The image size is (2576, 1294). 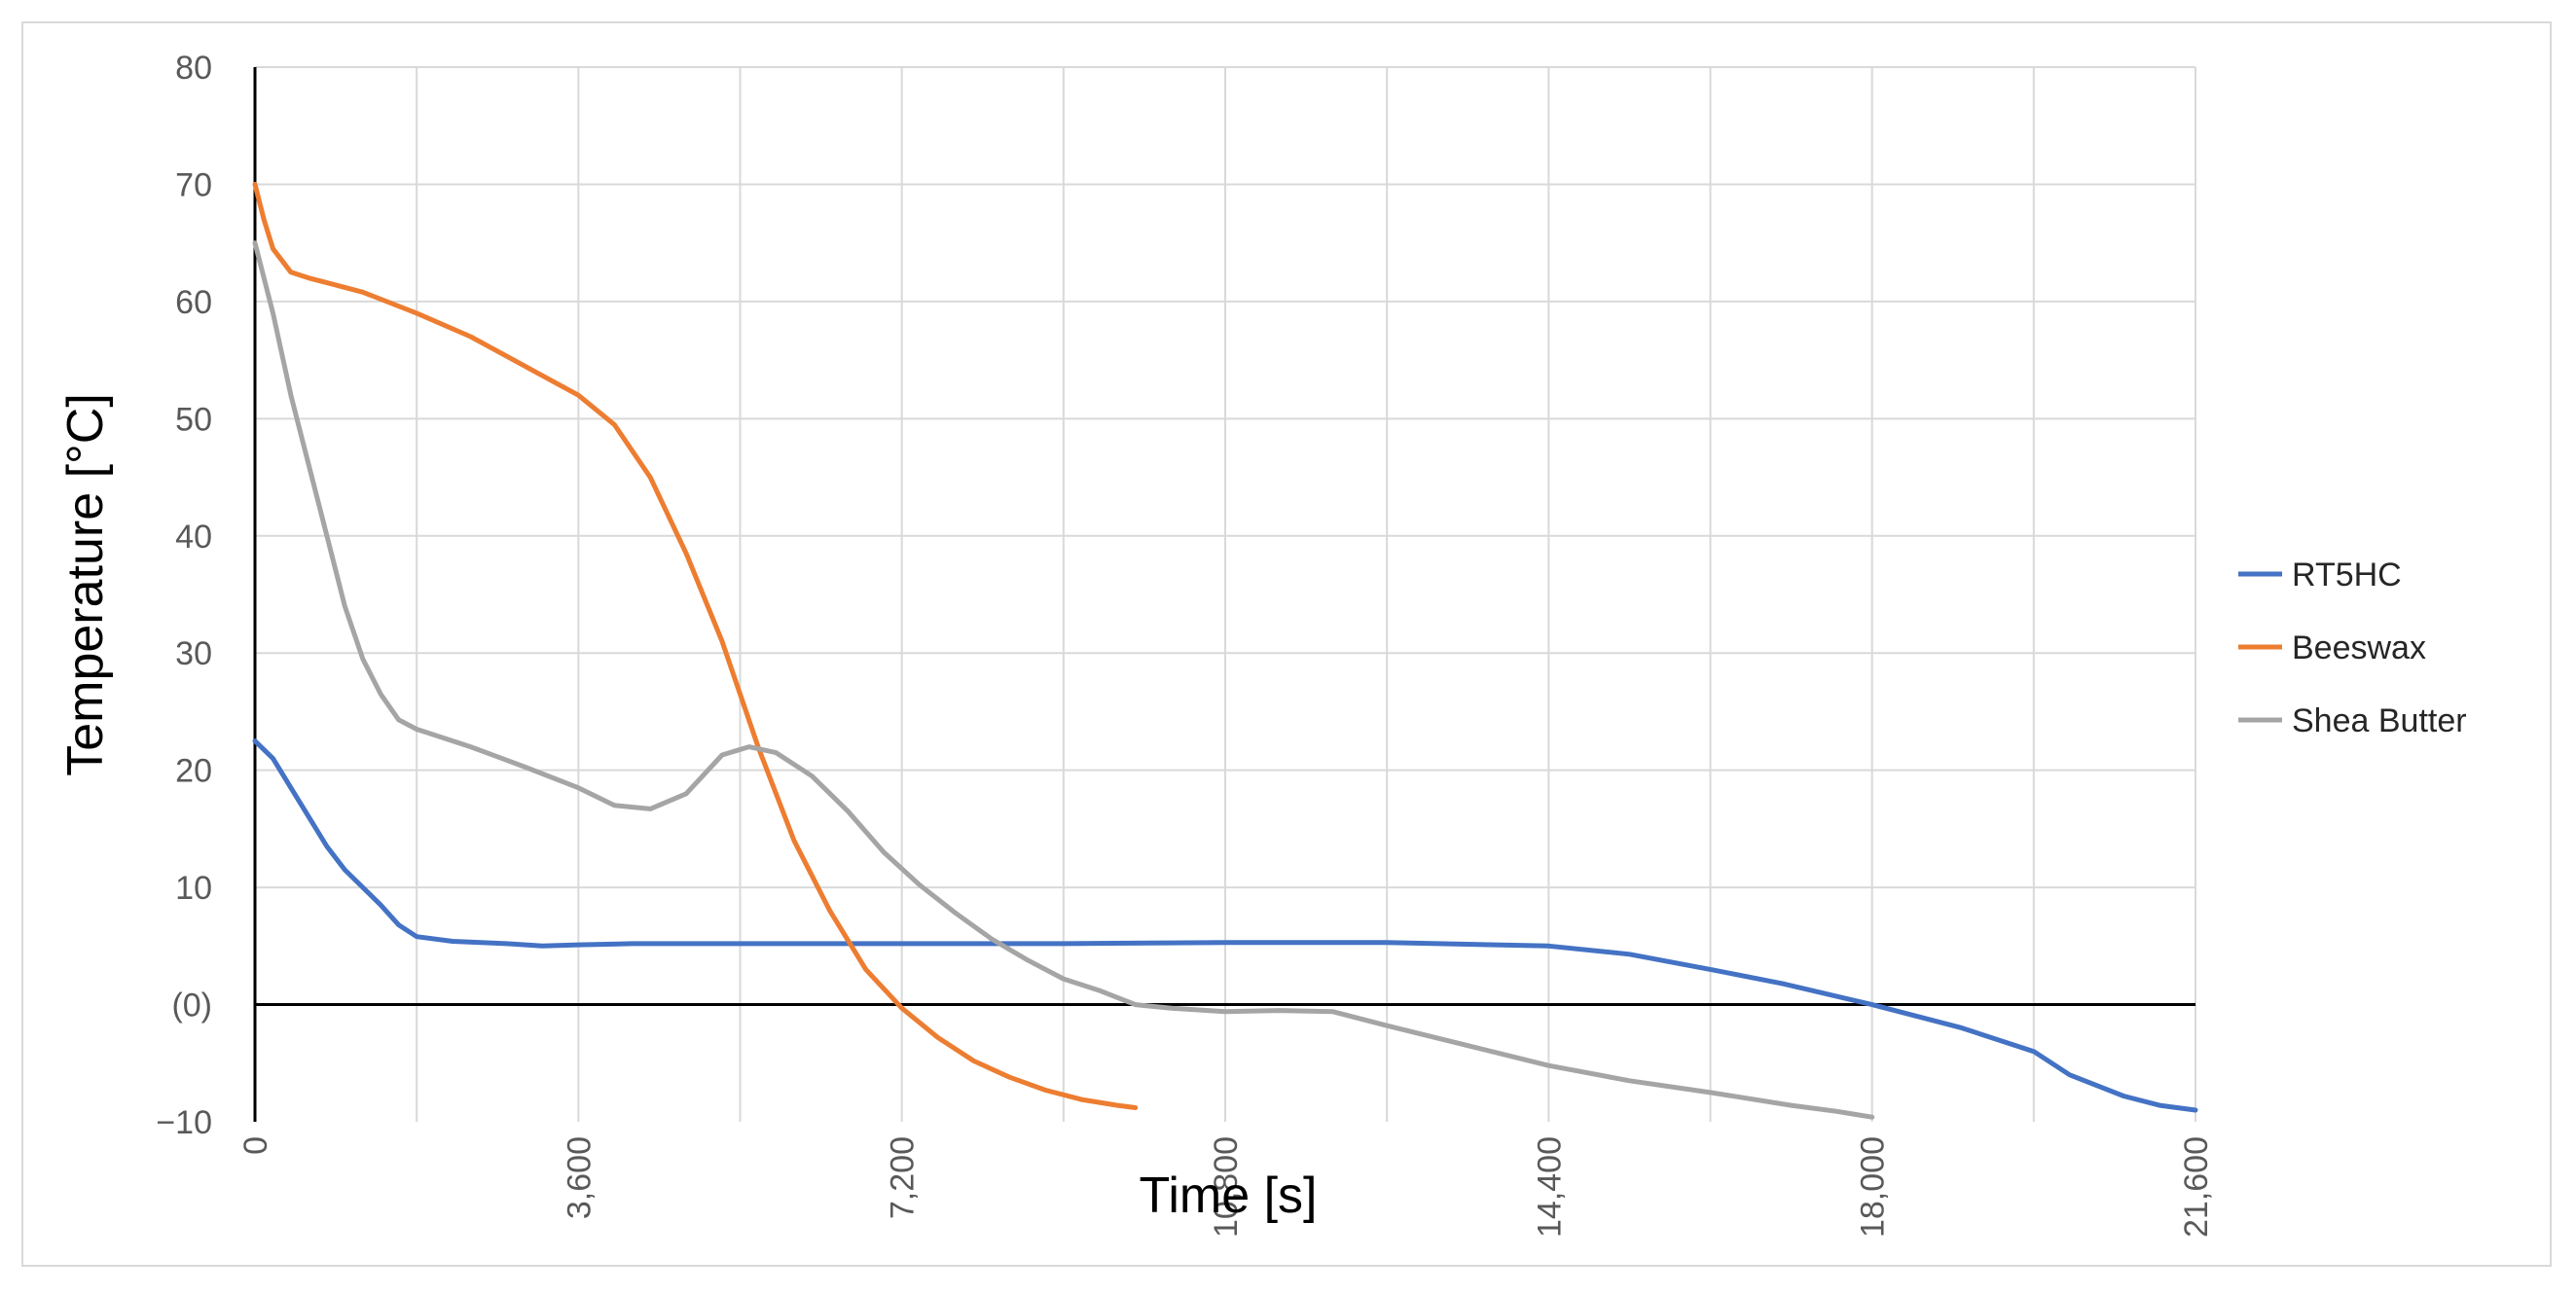 I want to click on legend-label: RT5HC, so click(x=2347, y=575).